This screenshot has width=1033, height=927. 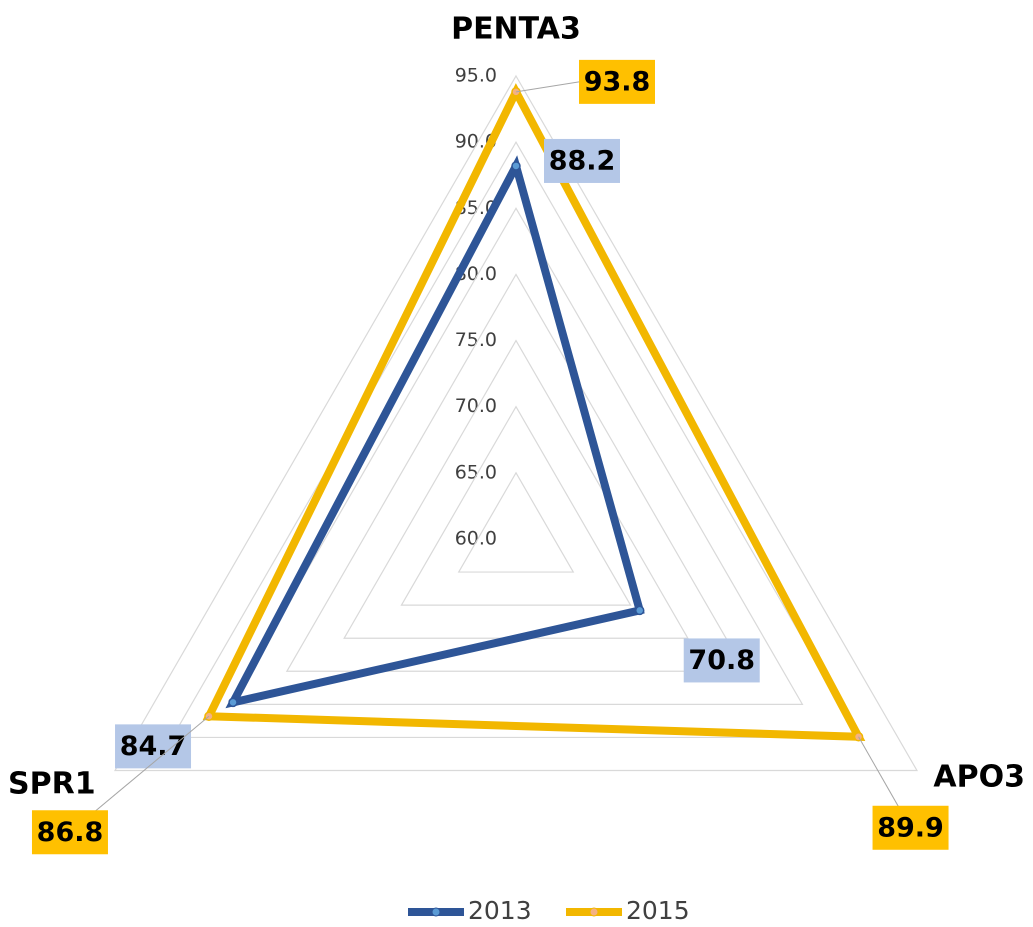 What do you see at coordinates (476, 539) in the screenshot?
I see `y-tick-label: 60.0` at bounding box center [476, 539].